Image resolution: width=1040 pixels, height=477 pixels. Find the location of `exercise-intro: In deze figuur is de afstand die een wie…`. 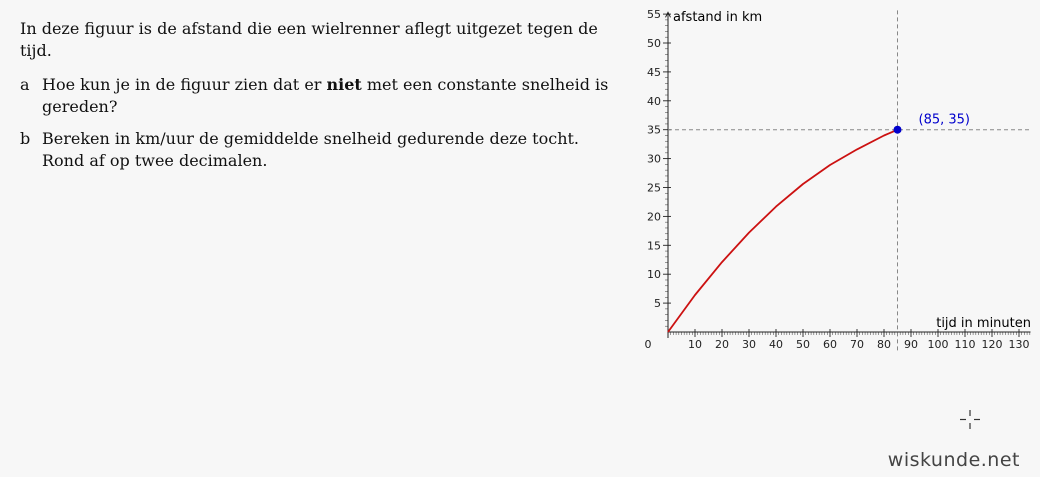

exercise-intro: In deze figuur is de afstand die een wie… is located at coordinates (309, 39).